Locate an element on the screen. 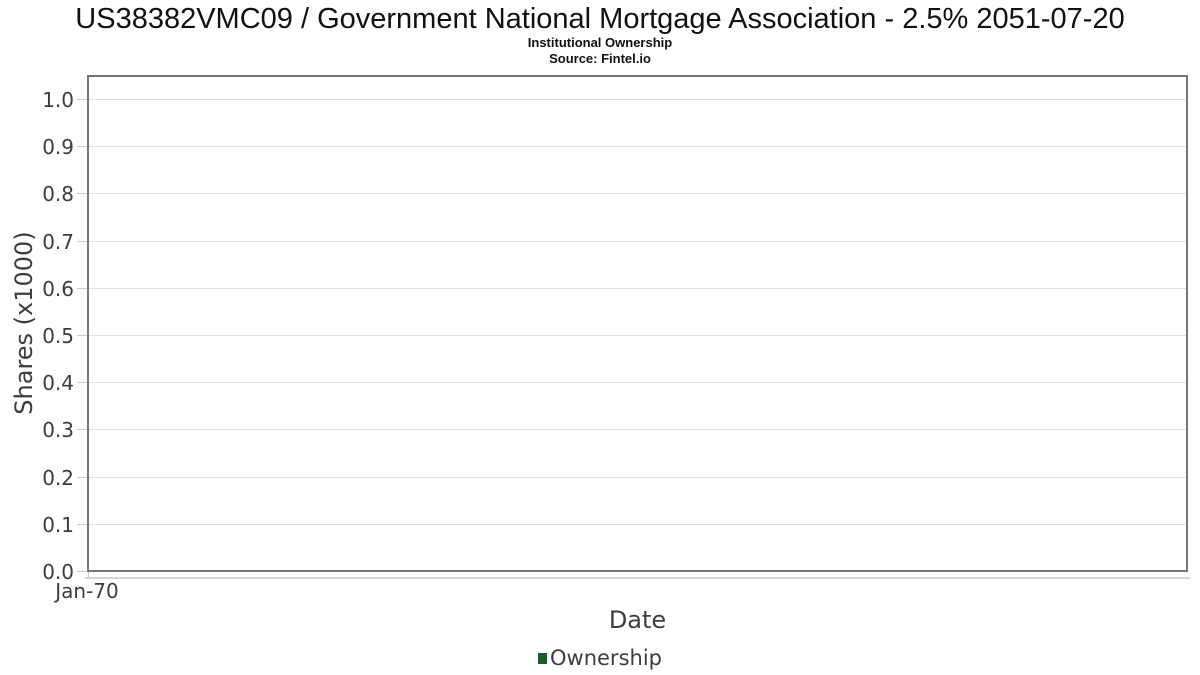  y-tick-label: 0.0 is located at coordinates (58, 572).